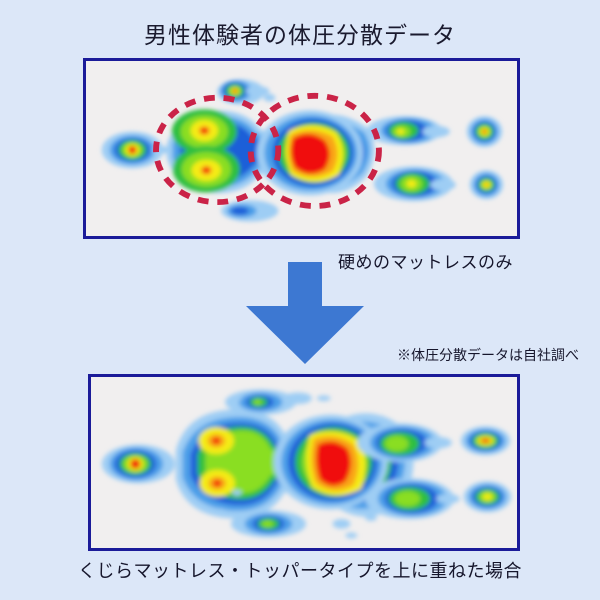 The image size is (600, 600). I want to click on caption-firm-mattress-only: 硬めのマットレスのみ, so click(425, 262).